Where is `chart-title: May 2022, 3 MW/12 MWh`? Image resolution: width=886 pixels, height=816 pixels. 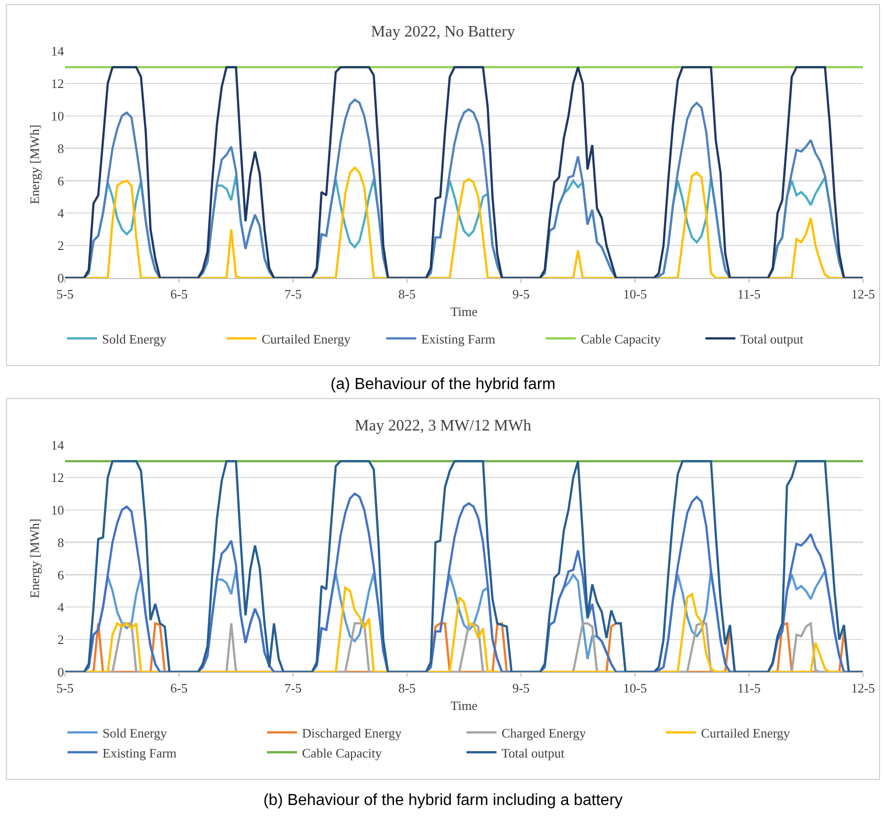
chart-title: May 2022, 3 MW/12 MWh is located at coordinates (443, 426).